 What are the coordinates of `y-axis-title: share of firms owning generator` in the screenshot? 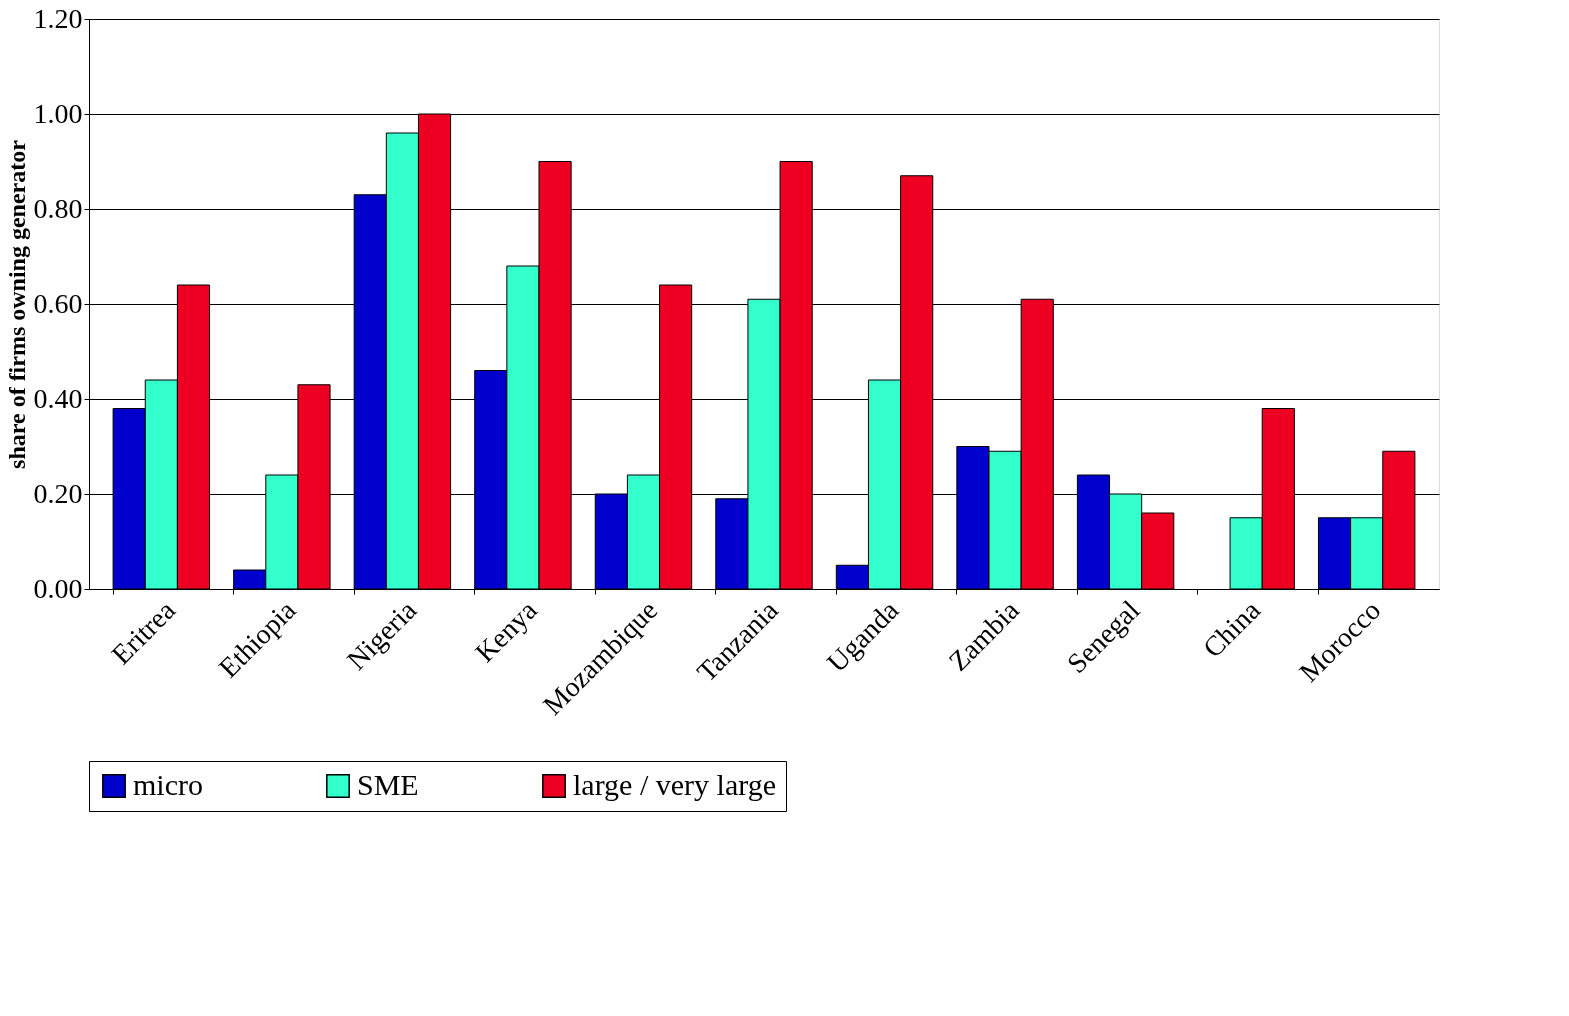 It's located at (16, 304).